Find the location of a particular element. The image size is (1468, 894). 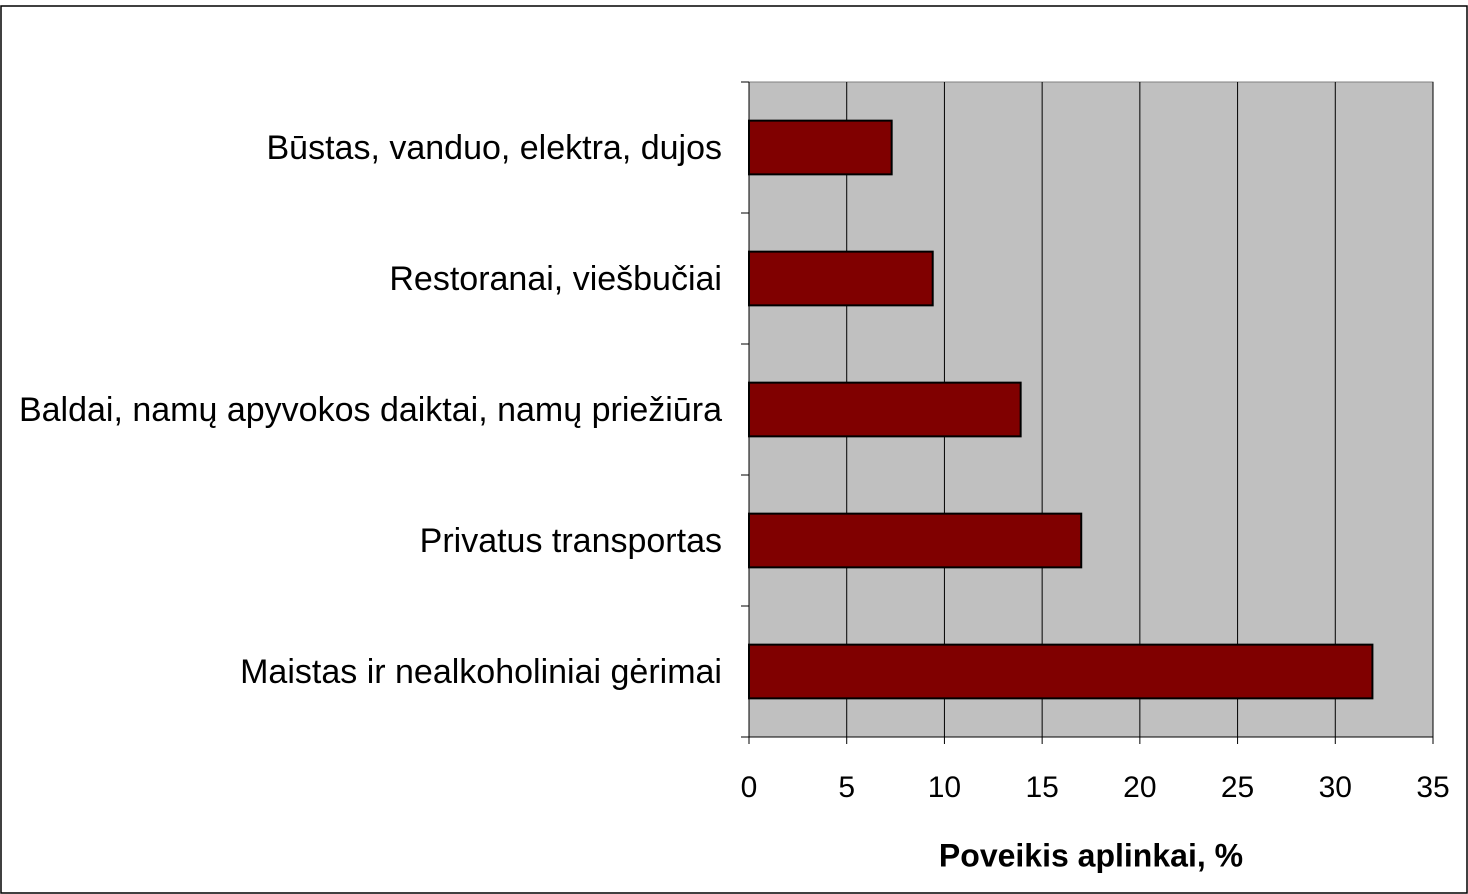

y-tick-label: Restoranai, viešbučiai is located at coordinates (555, 278).